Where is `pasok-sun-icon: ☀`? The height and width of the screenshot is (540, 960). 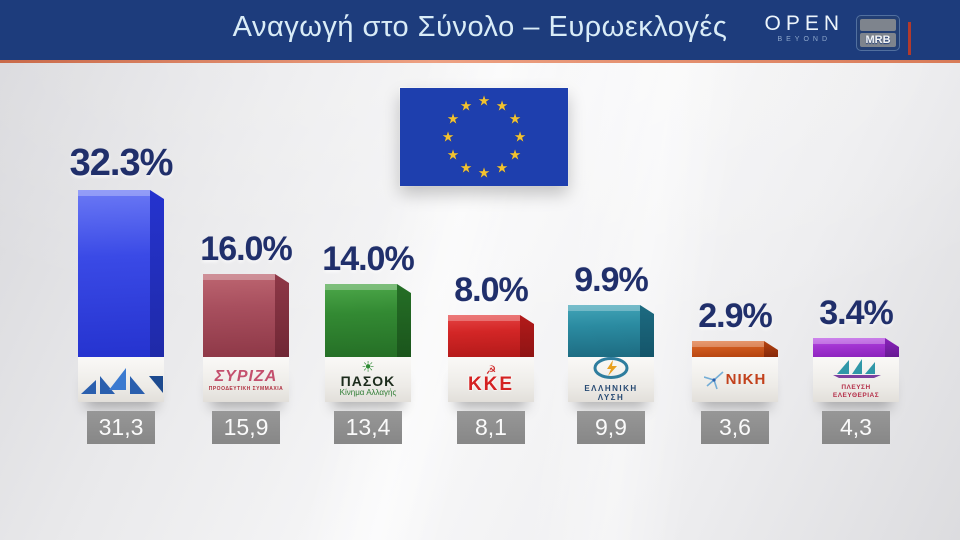
pasok-sun-icon: ☀ is located at coordinates (368, 367).